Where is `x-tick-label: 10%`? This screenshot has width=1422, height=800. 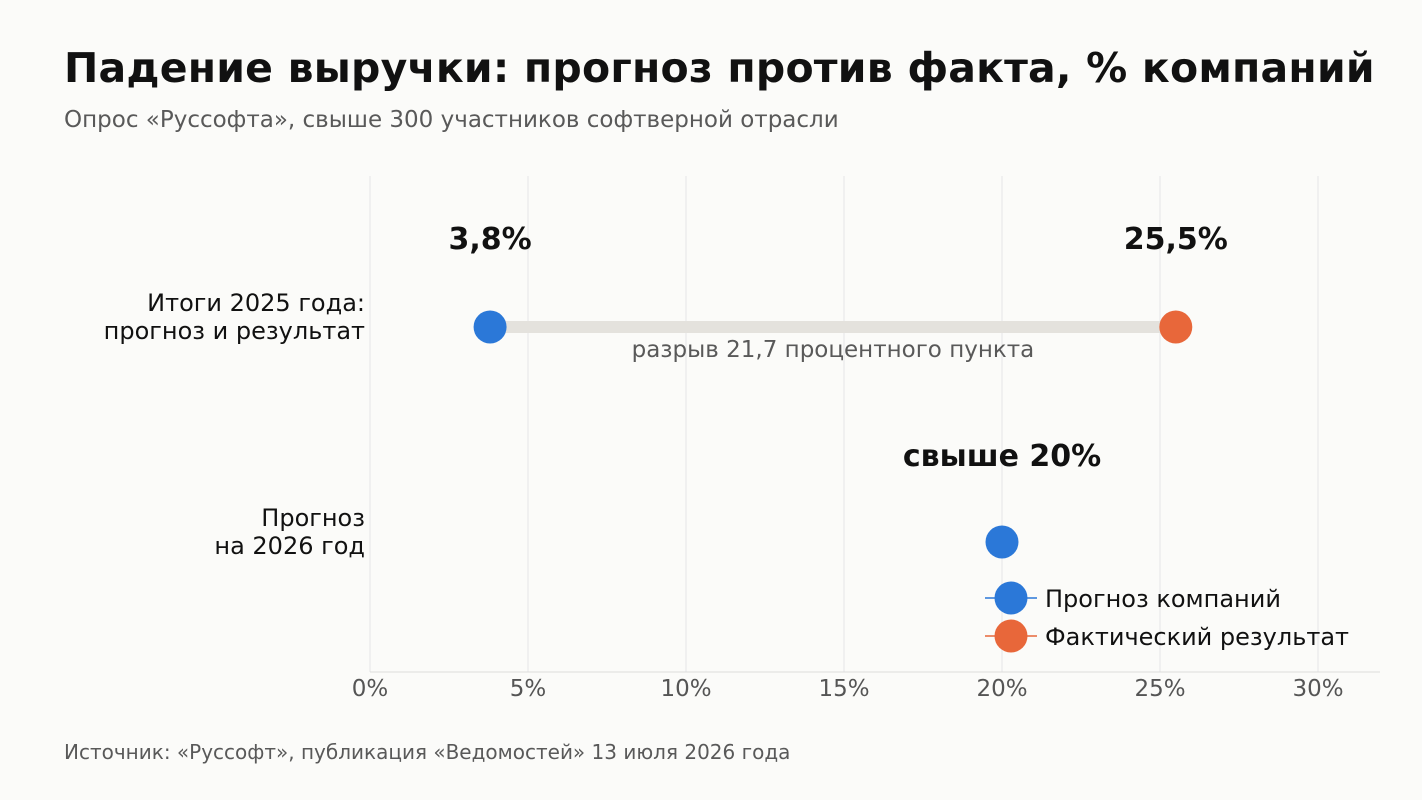
x-tick-label: 10% is located at coordinates (685, 689).